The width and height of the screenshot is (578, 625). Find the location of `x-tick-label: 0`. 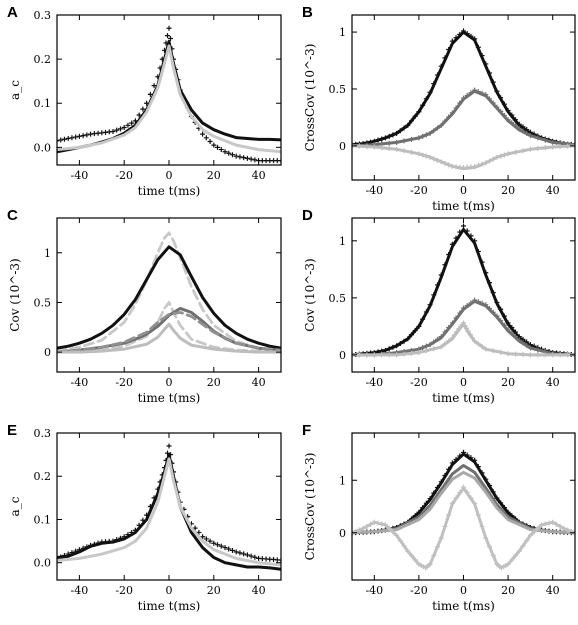

x-tick-label: 0 is located at coordinates (463, 590).